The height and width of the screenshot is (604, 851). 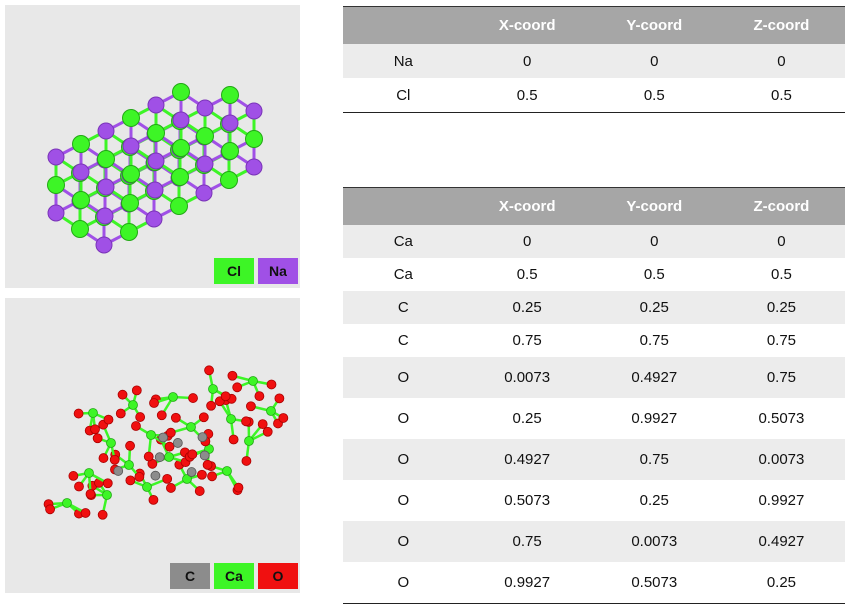 I want to click on legend-c-swatch: C, so click(x=190, y=576).